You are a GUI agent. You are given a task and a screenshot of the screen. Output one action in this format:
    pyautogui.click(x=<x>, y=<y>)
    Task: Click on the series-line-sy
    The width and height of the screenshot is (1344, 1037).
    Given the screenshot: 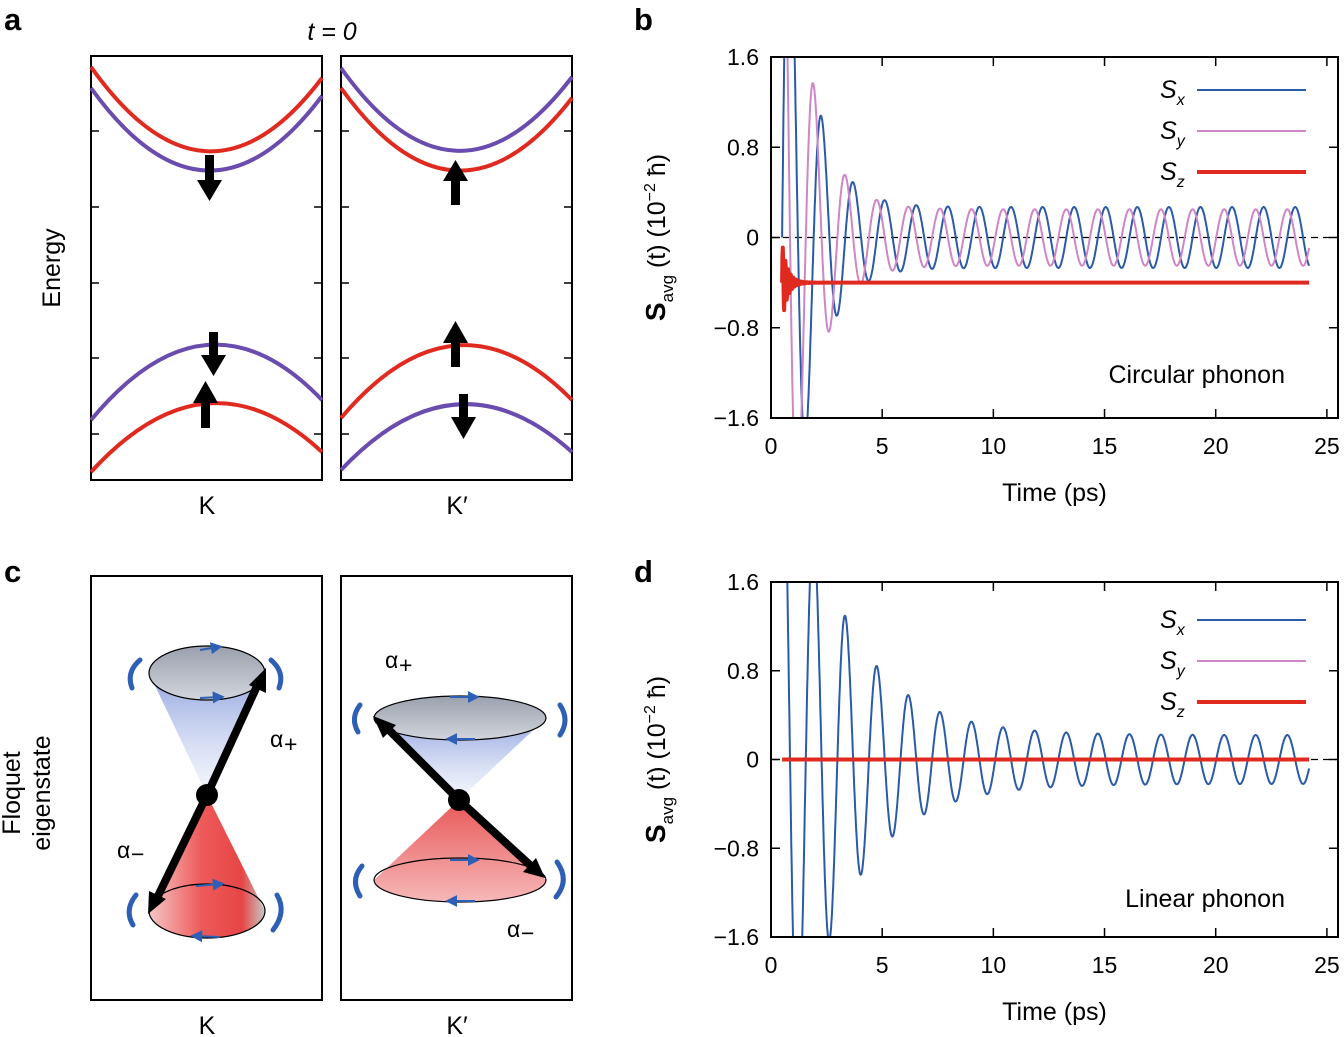 What is the action you would take?
    pyautogui.click(x=1048, y=237)
    